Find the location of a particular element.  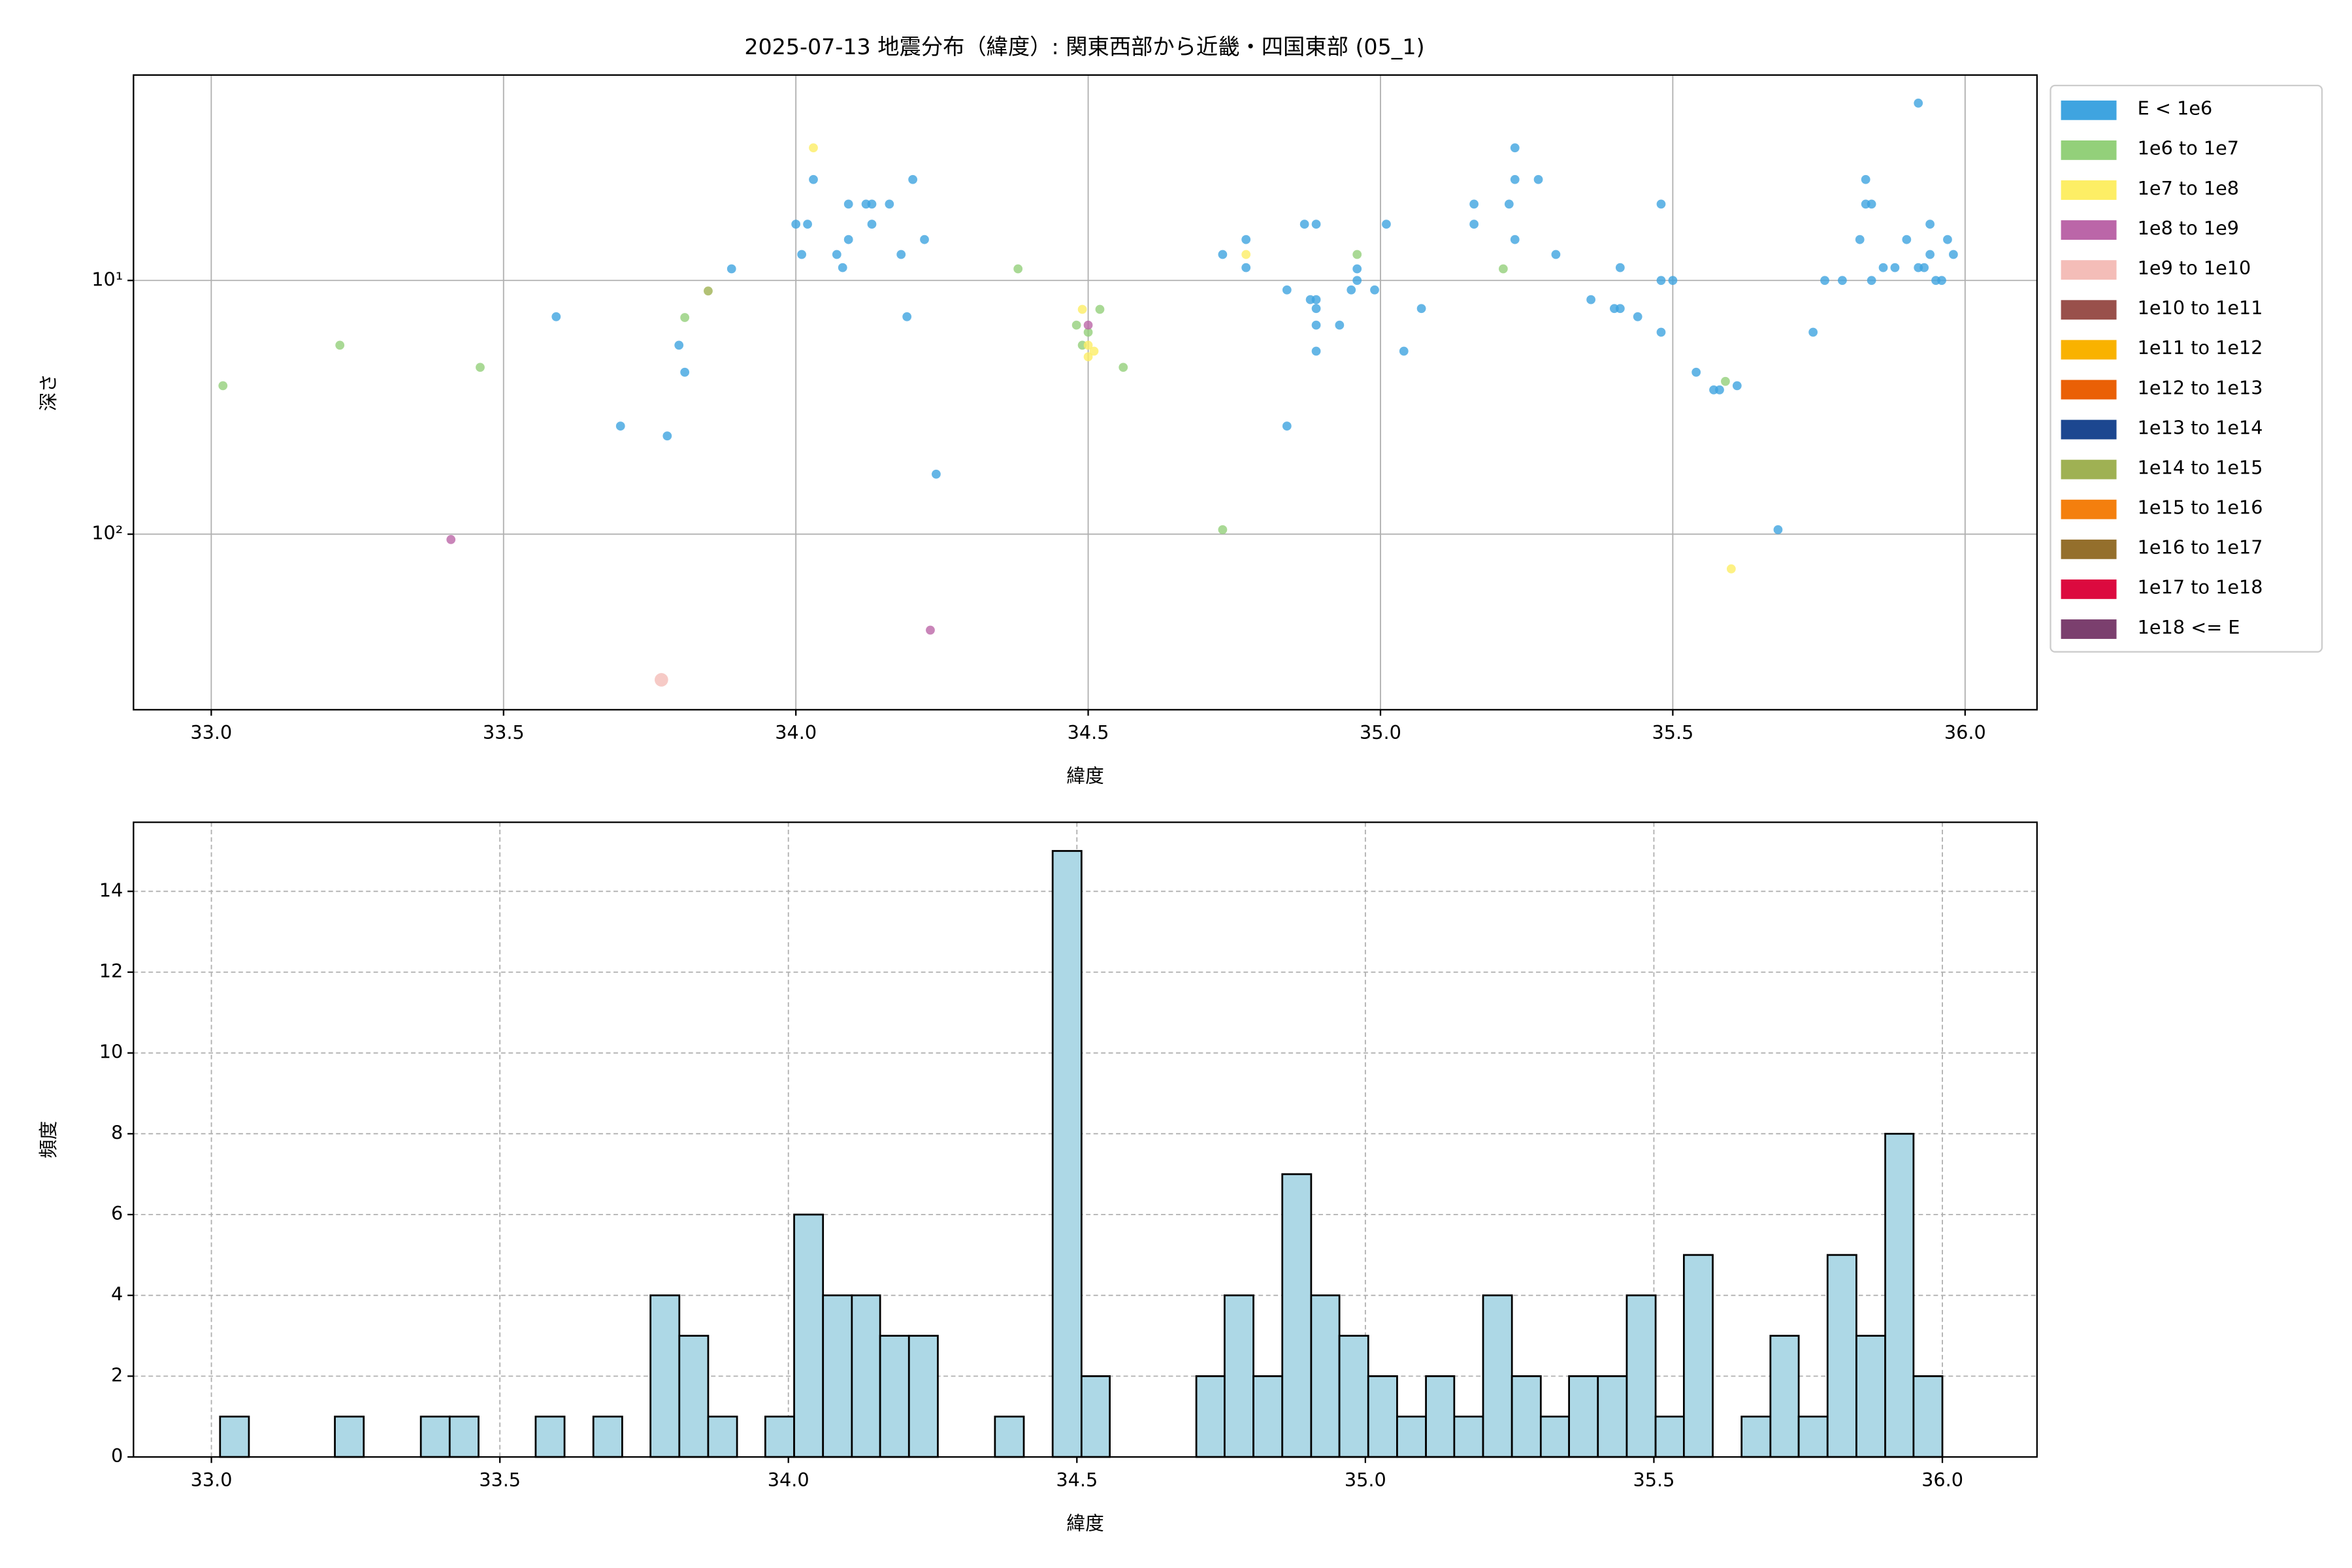

legend-label: 1e17 to 1e18 is located at coordinates (2200, 587).